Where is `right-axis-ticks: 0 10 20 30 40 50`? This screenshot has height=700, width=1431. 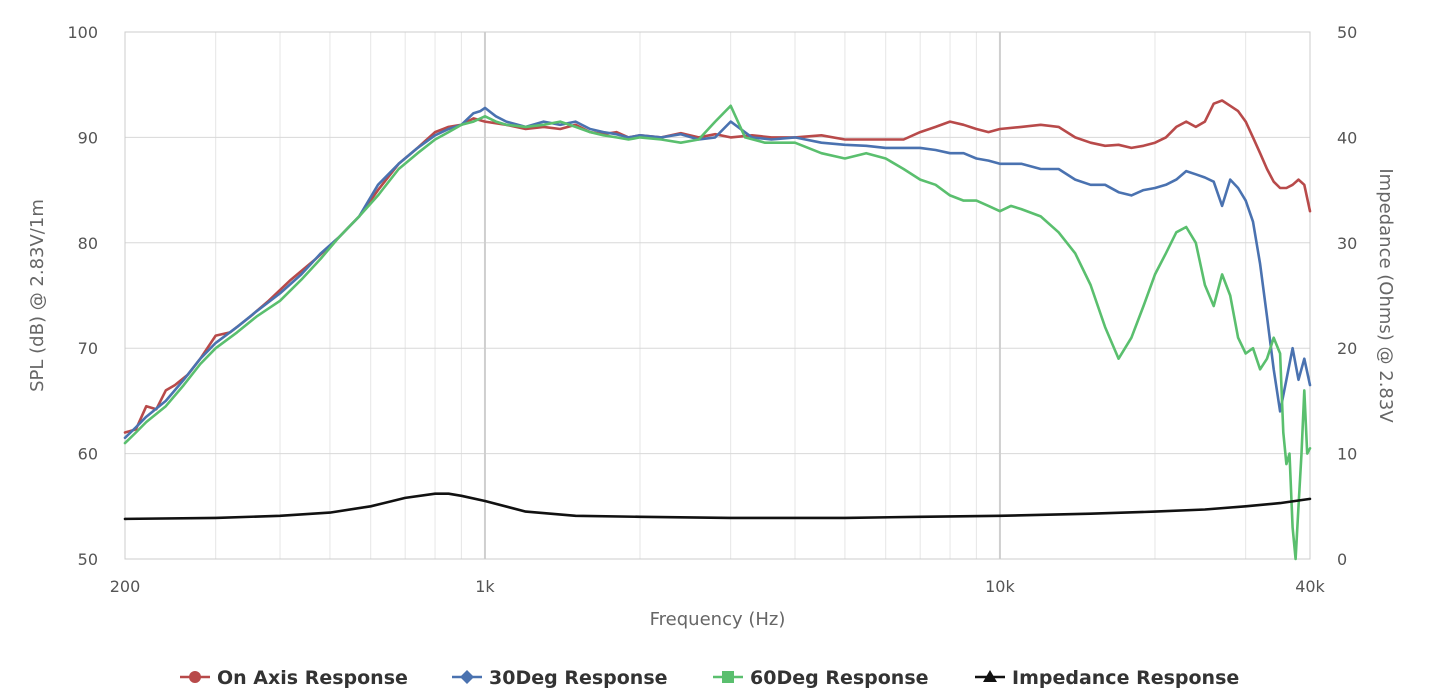
right-axis-ticks: 0 10 20 30 40 50 is located at coordinates (1347, 296).